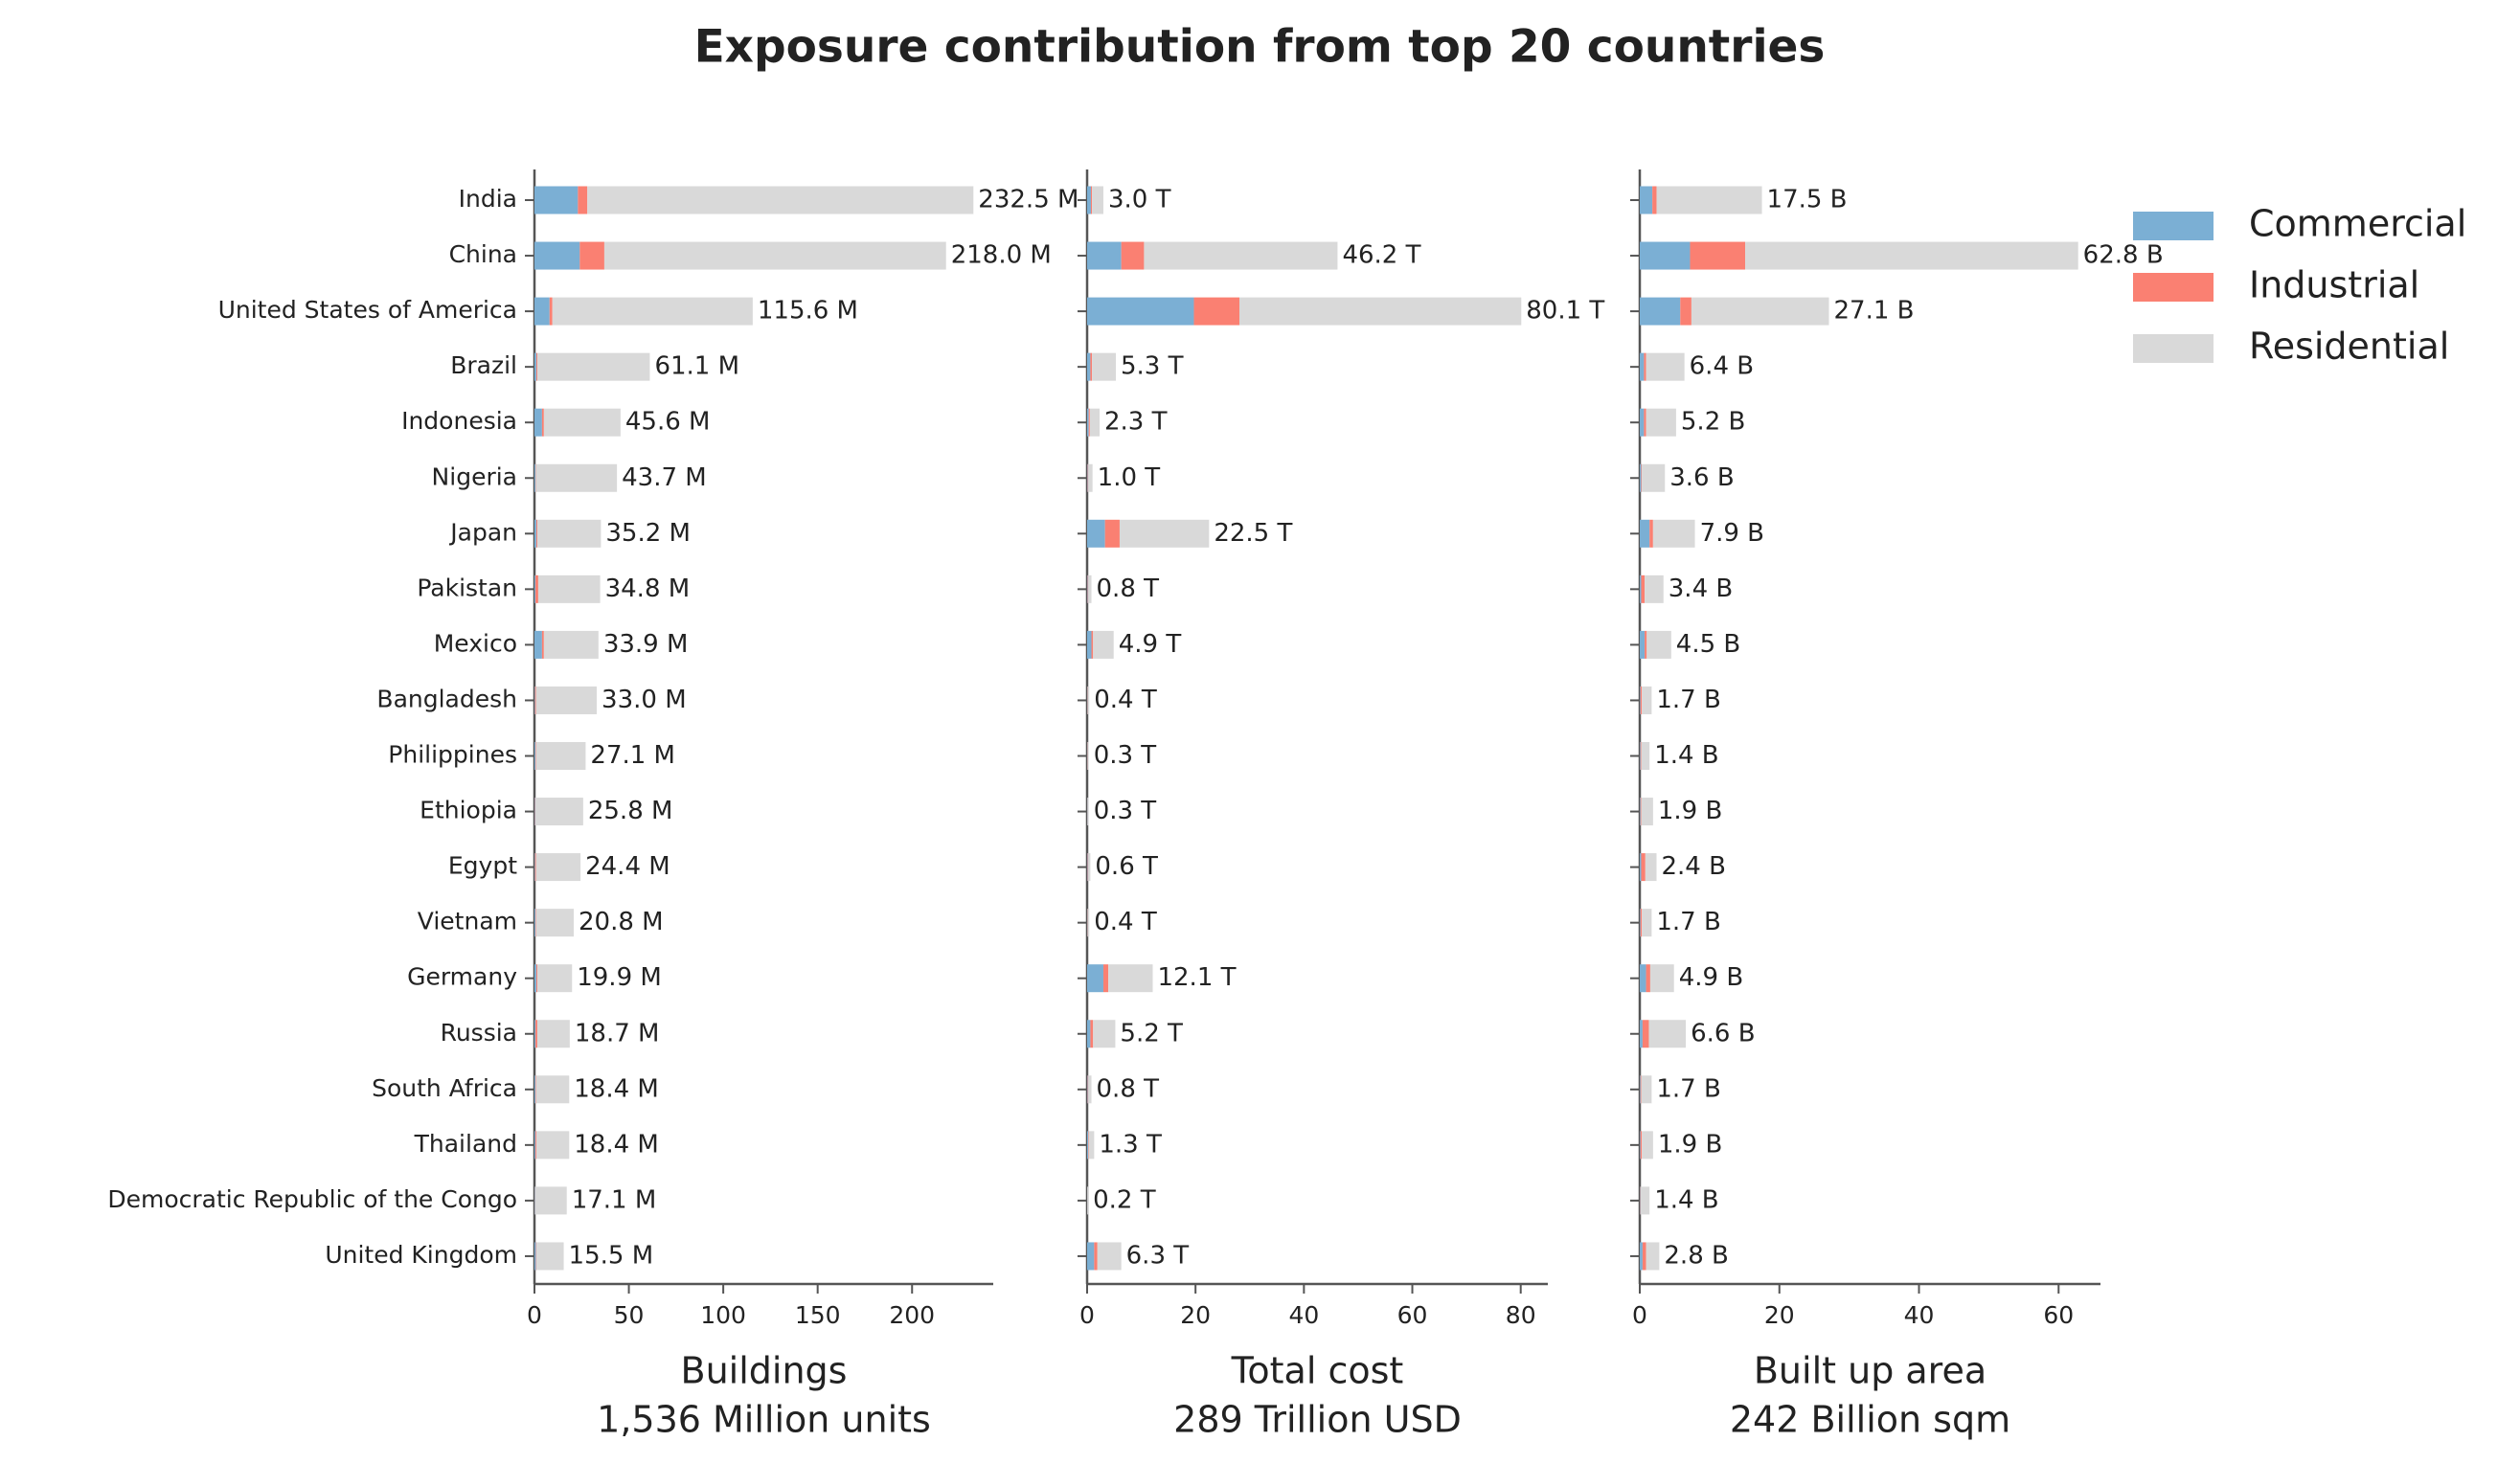 The width and height of the screenshot is (2520, 1464). I want to click on value-label: 2.8 B, so click(1696, 1255).